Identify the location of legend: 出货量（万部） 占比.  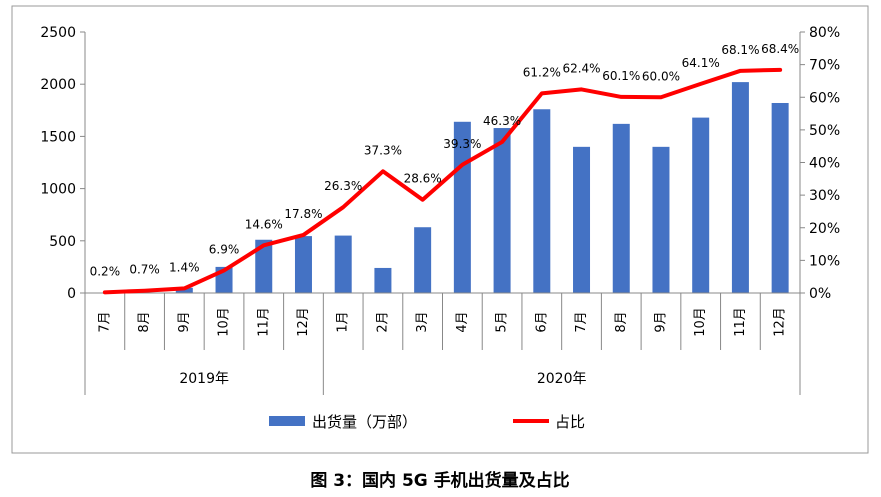
(427, 422).